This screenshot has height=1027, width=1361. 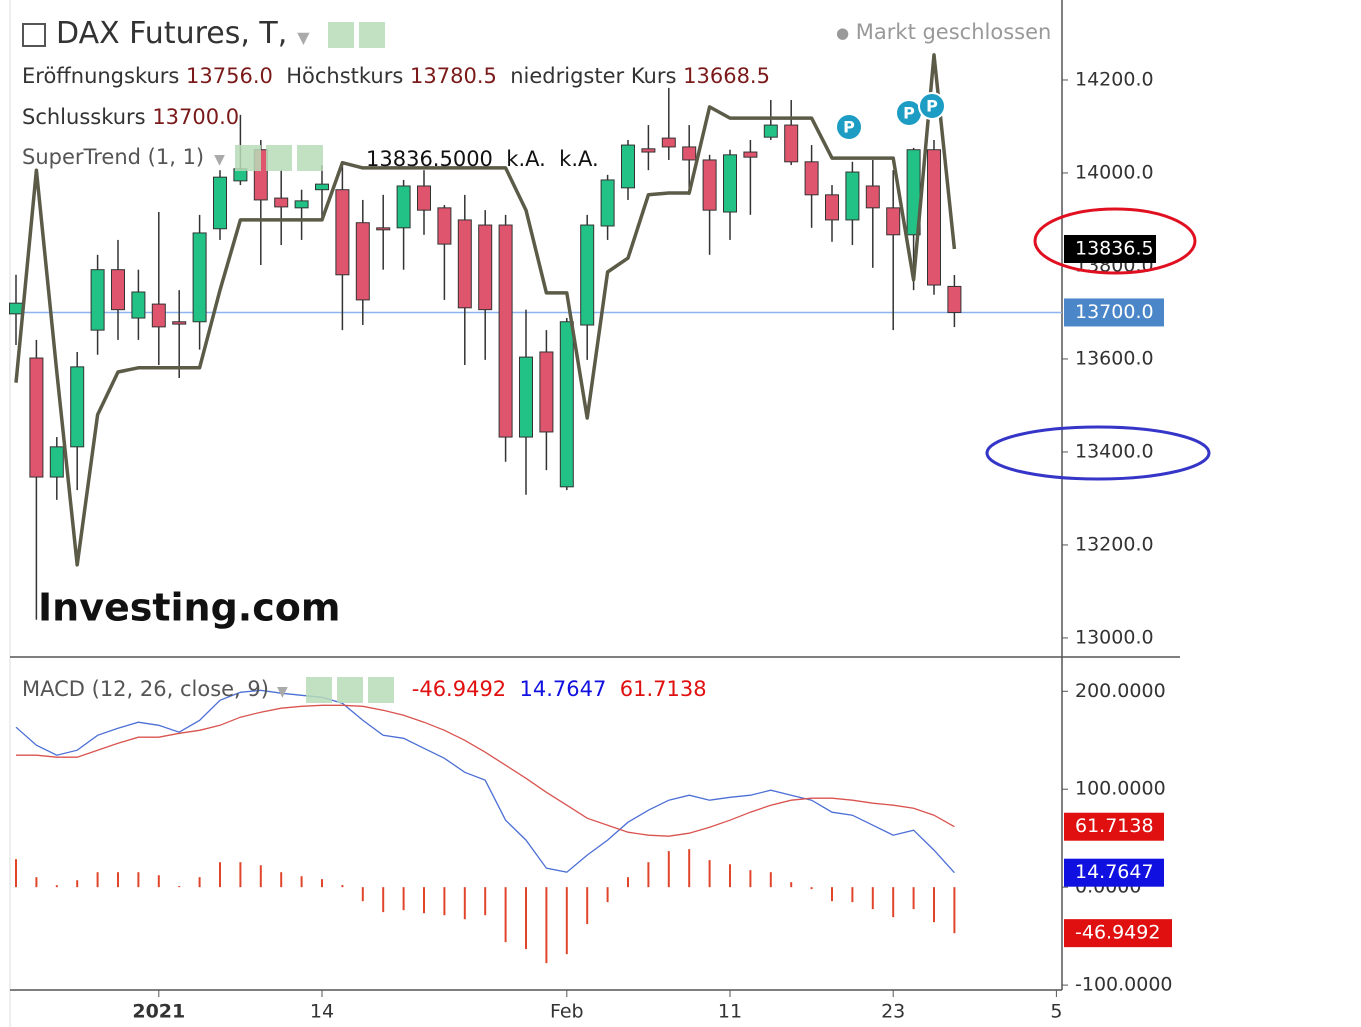 I want to click on macd-badge-label: -46.9492, so click(x=1117, y=933).